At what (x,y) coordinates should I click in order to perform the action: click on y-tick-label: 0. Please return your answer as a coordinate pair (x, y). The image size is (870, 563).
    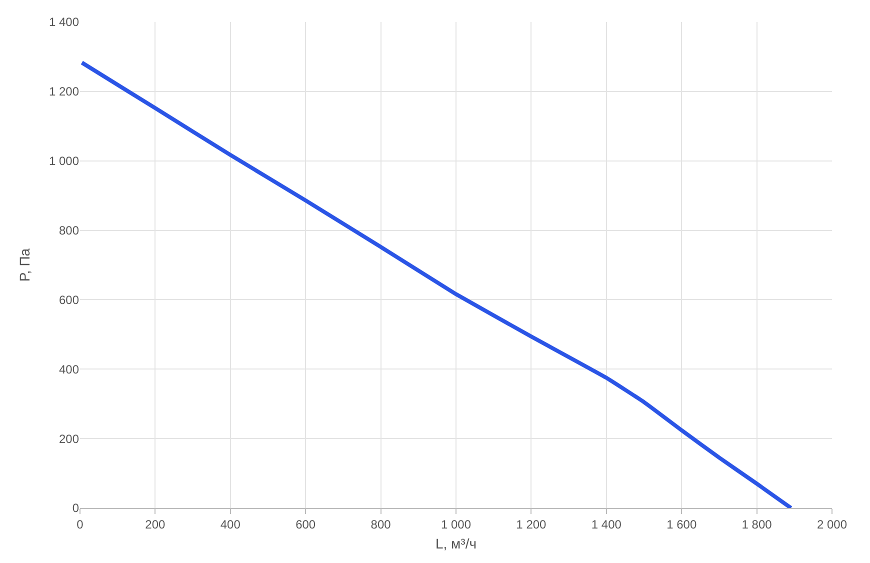
    Looking at the image, I should click on (76, 508).